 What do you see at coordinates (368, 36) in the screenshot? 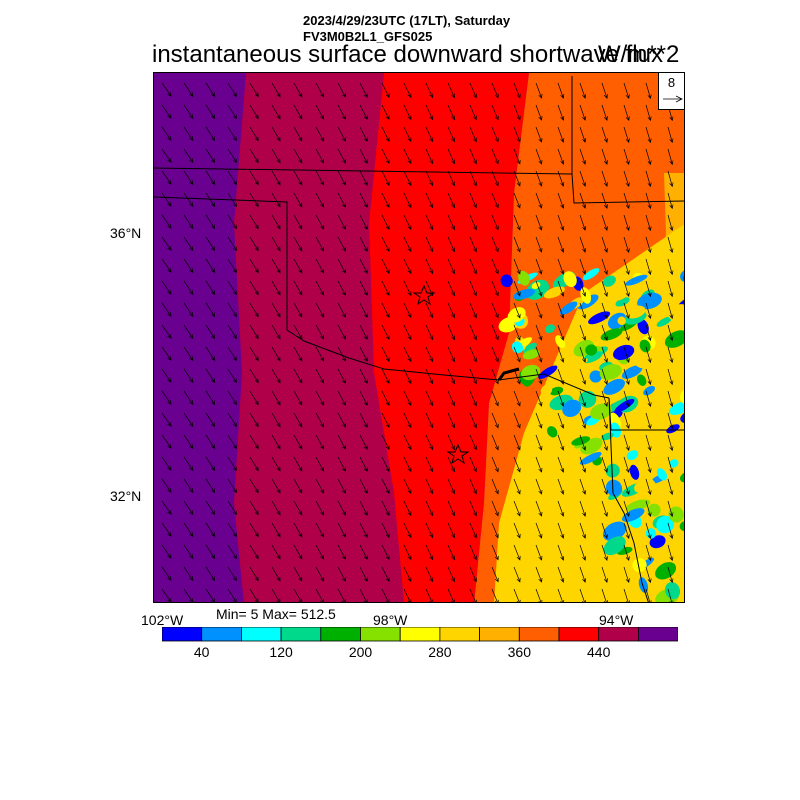
I see `model-name-title: FV3M0B2L1_GFS025` at bounding box center [368, 36].